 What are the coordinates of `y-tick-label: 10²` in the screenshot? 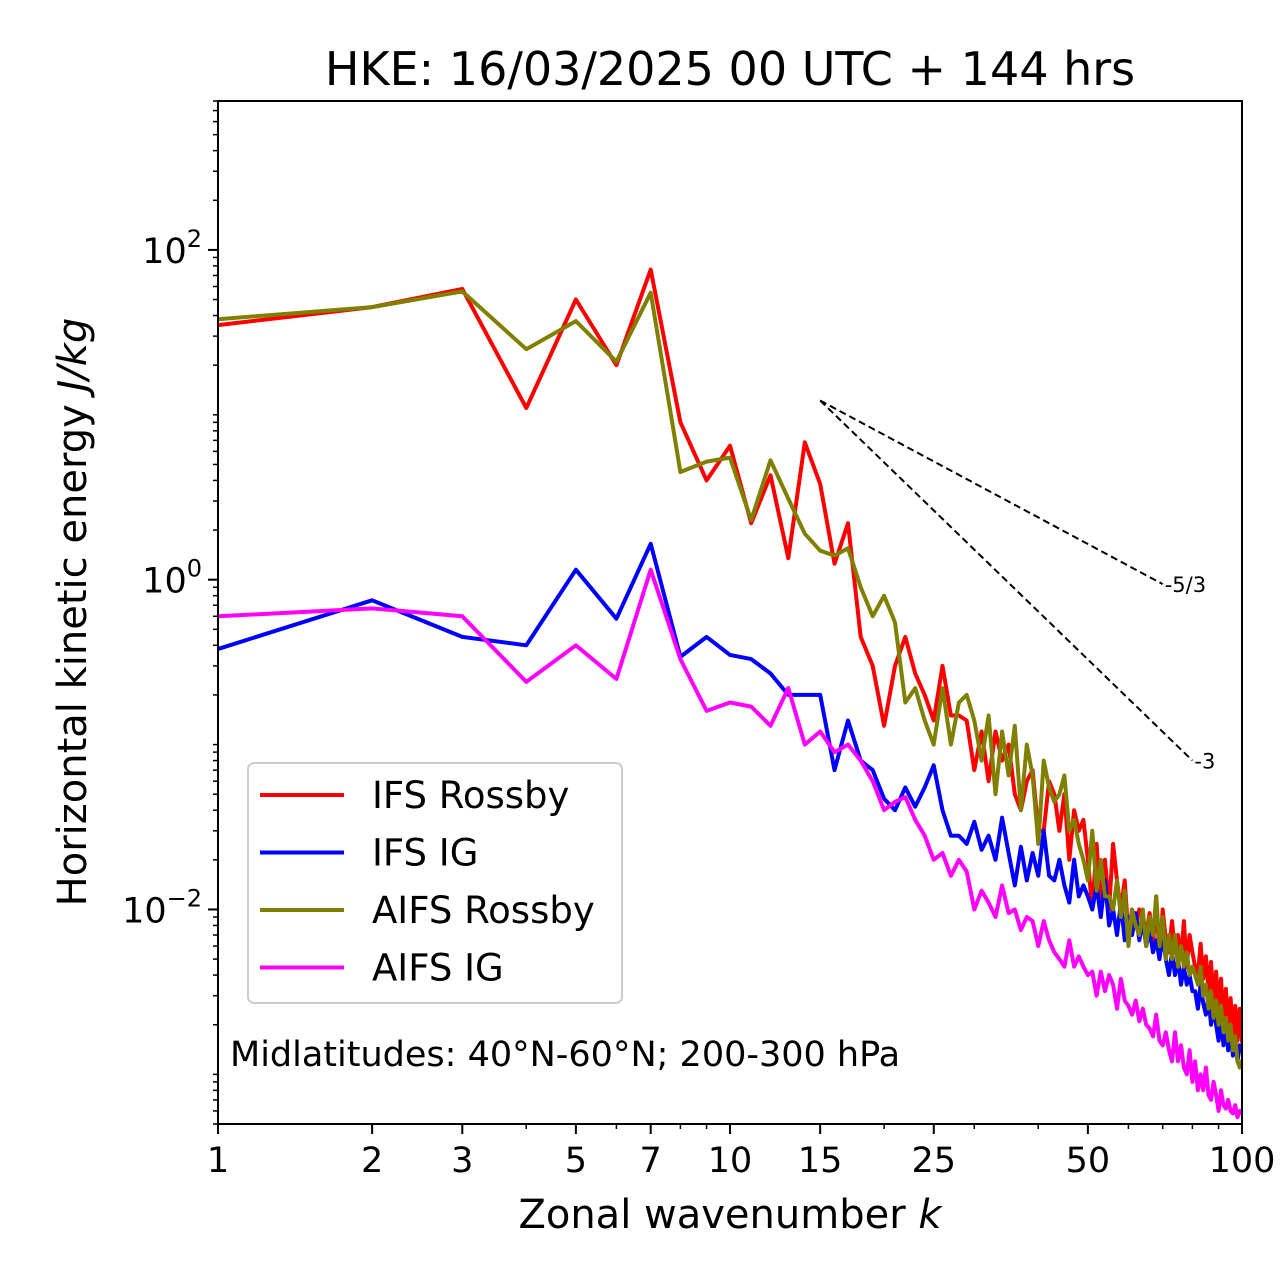 It's located at (172, 248).